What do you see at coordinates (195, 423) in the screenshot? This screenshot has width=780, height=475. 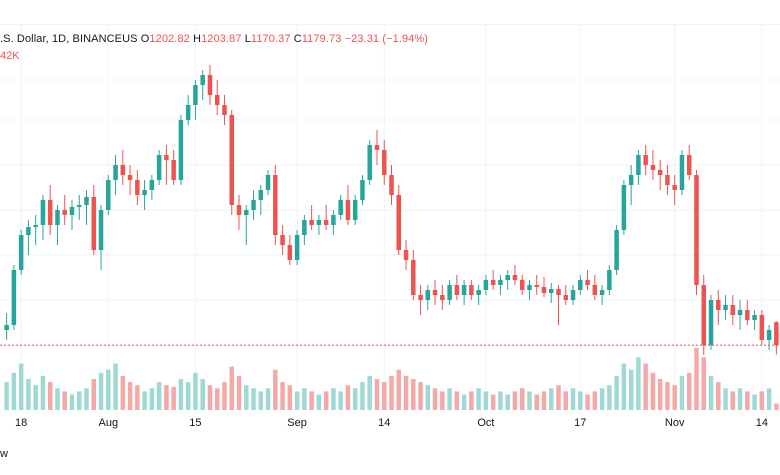 I see `x-tick-label: 15` at bounding box center [195, 423].